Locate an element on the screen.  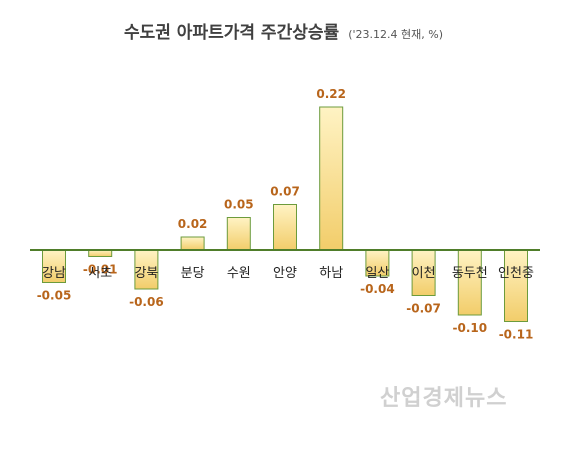
bar-안양 is located at coordinates (285, 227).